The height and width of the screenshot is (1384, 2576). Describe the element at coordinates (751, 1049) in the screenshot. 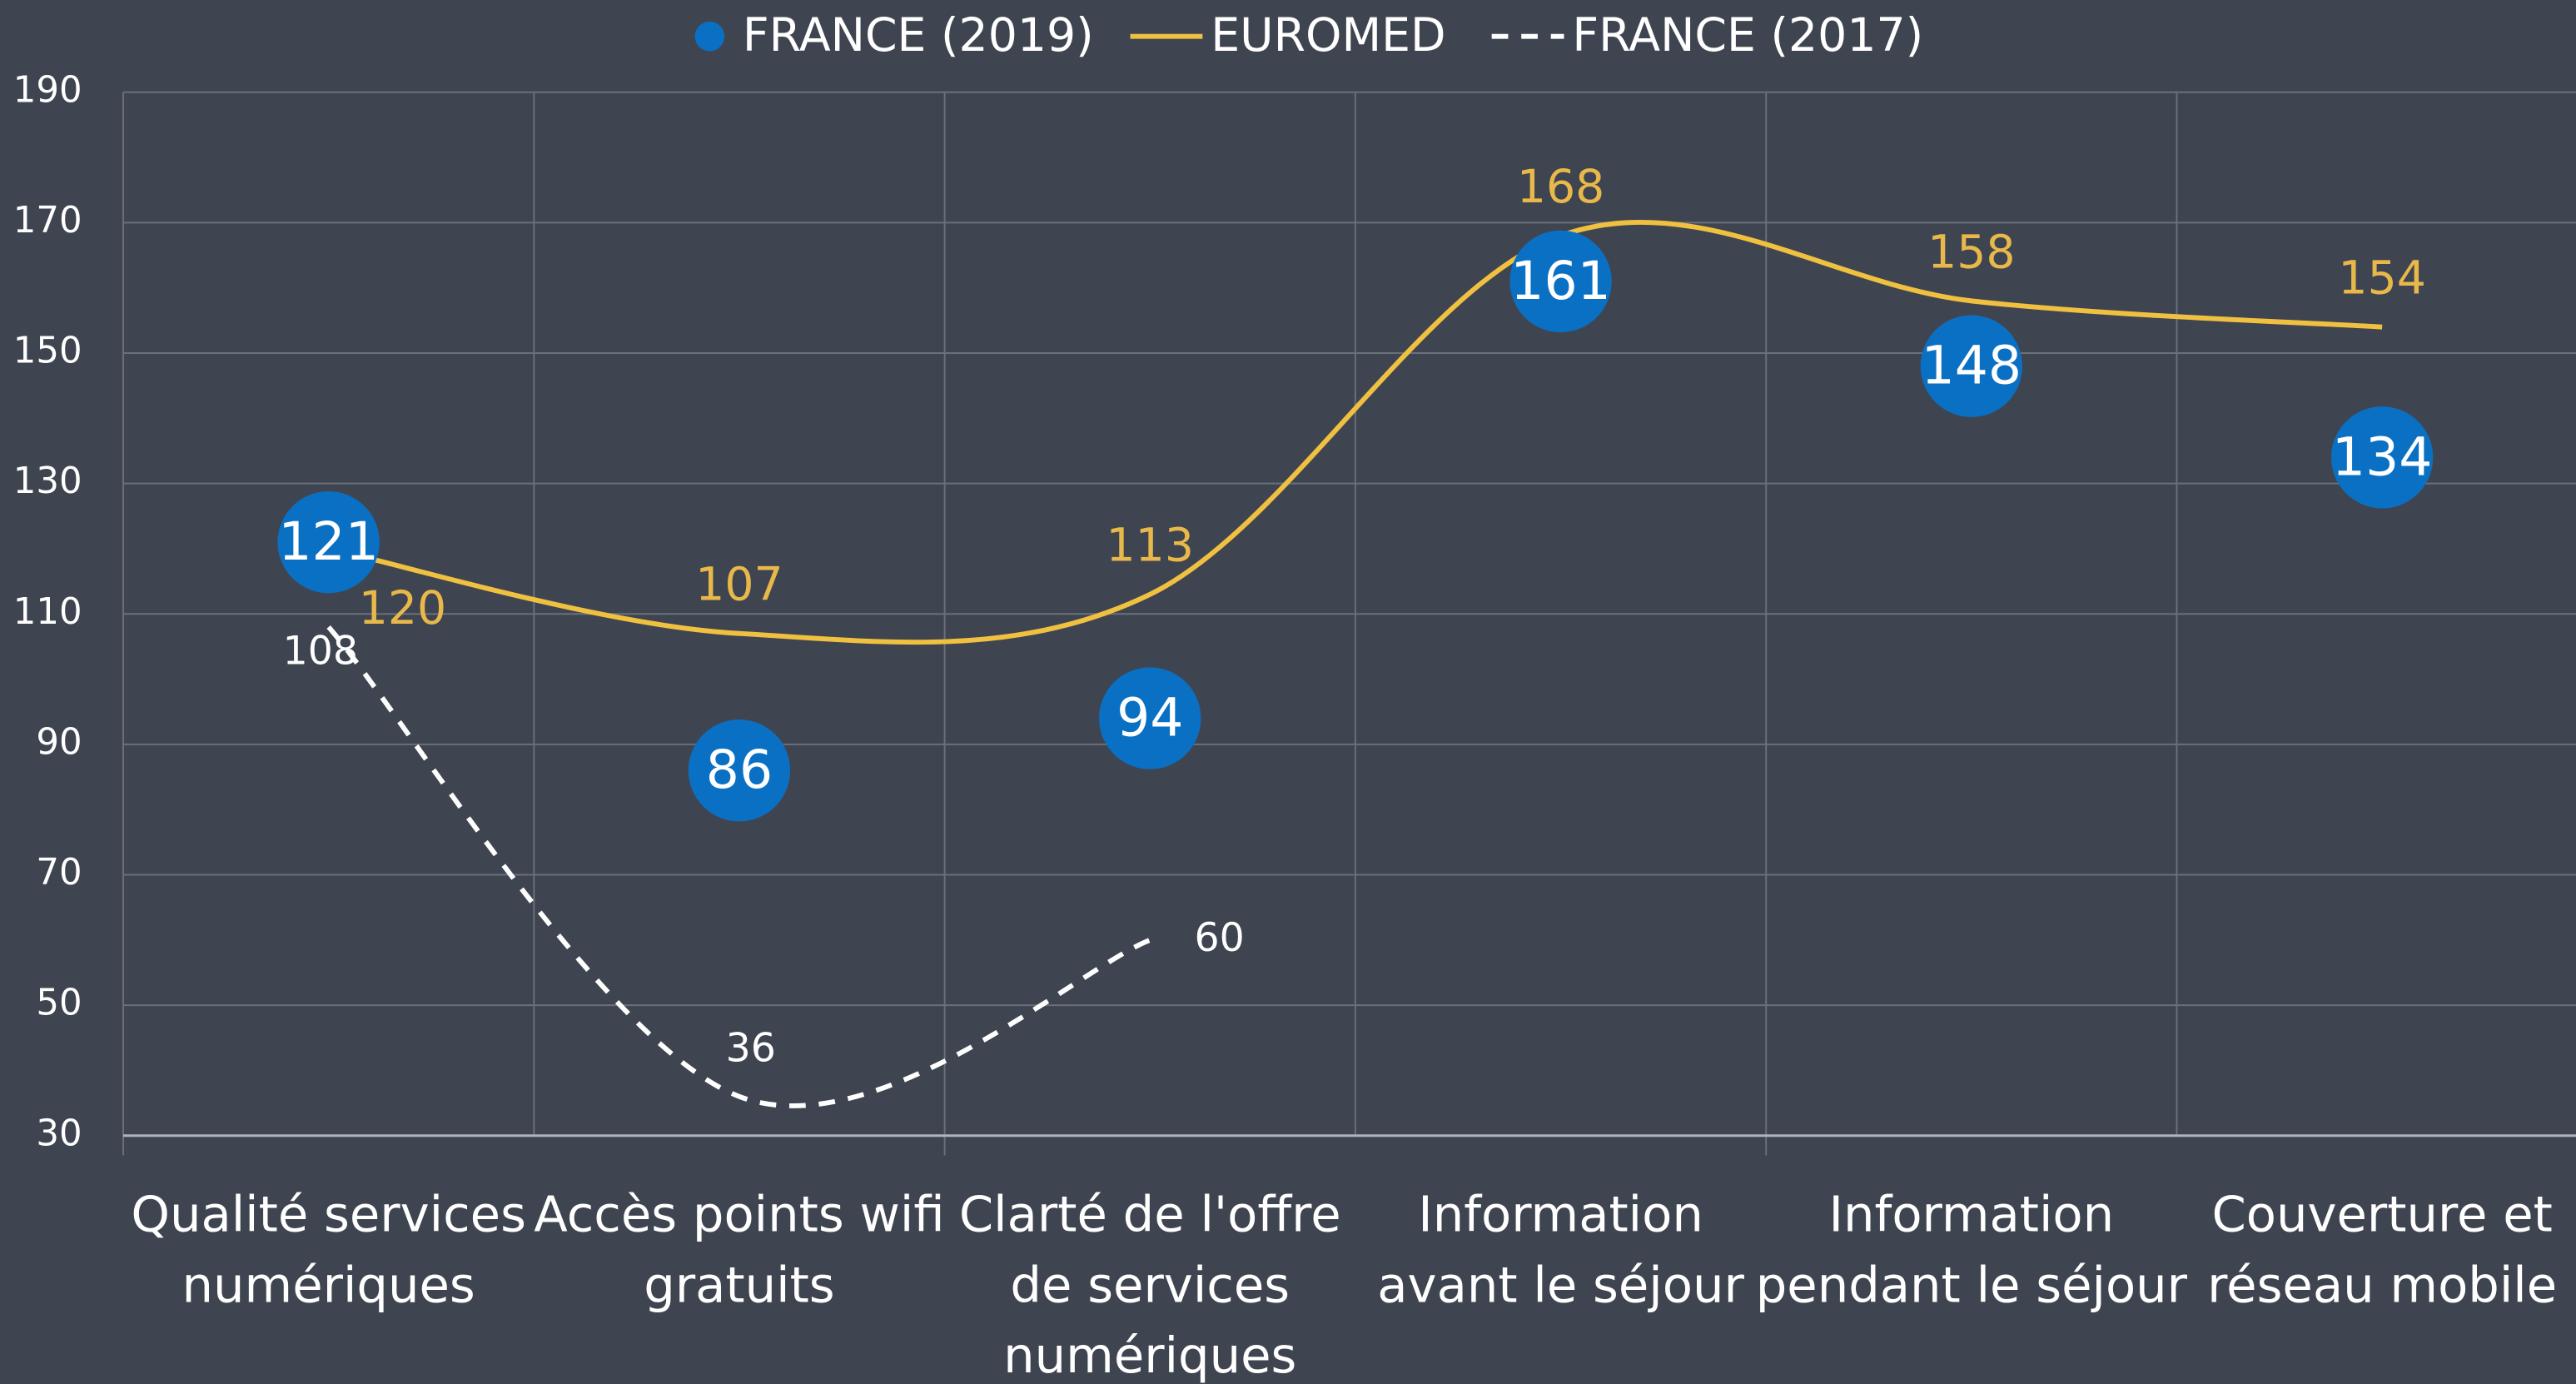

I see `data-label: 36` at that location.